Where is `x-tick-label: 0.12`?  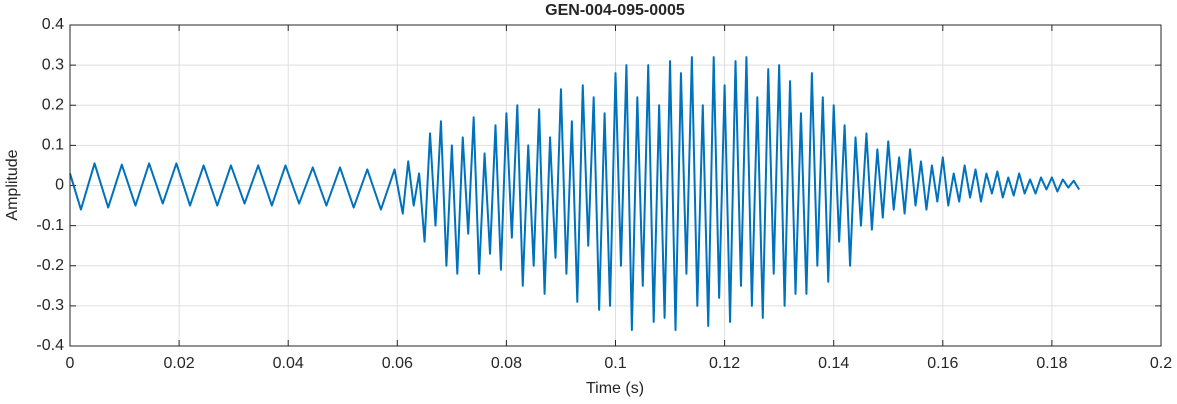 x-tick-label: 0.12 is located at coordinates (724, 363).